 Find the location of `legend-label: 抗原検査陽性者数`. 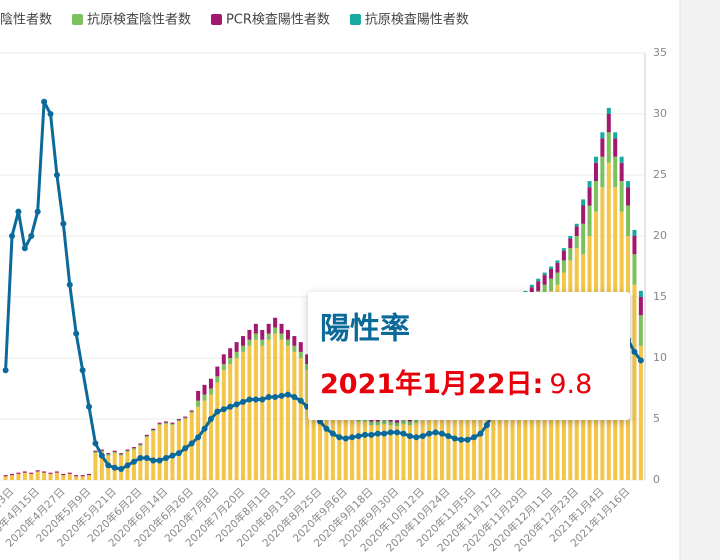

legend-label: 抗原検査陽性者数 is located at coordinates (417, 20).